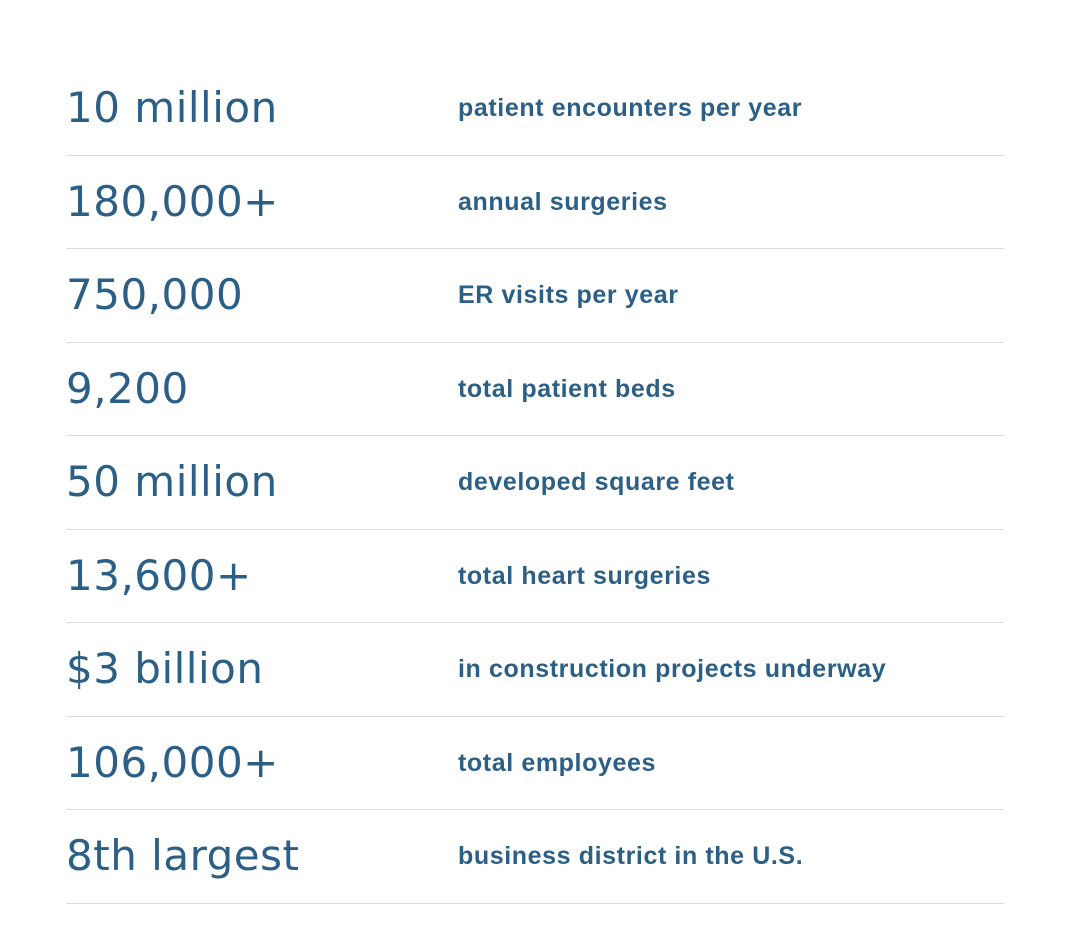 The width and height of the screenshot is (1080, 943). Describe the element at coordinates (159, 575) in the screenshot. I see `stat-value: 13,600+` at that location.